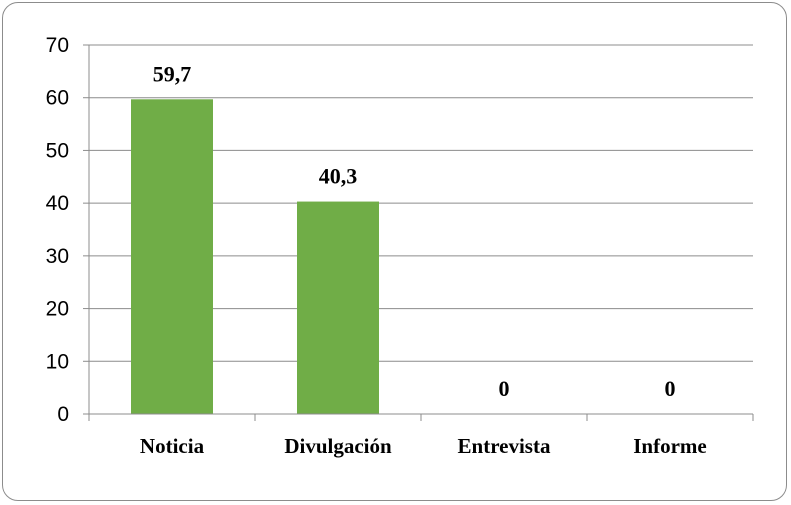 The width and height of the screenshot is (791, 505). I want to click on y-tick-label: 50, so click(57, 150).